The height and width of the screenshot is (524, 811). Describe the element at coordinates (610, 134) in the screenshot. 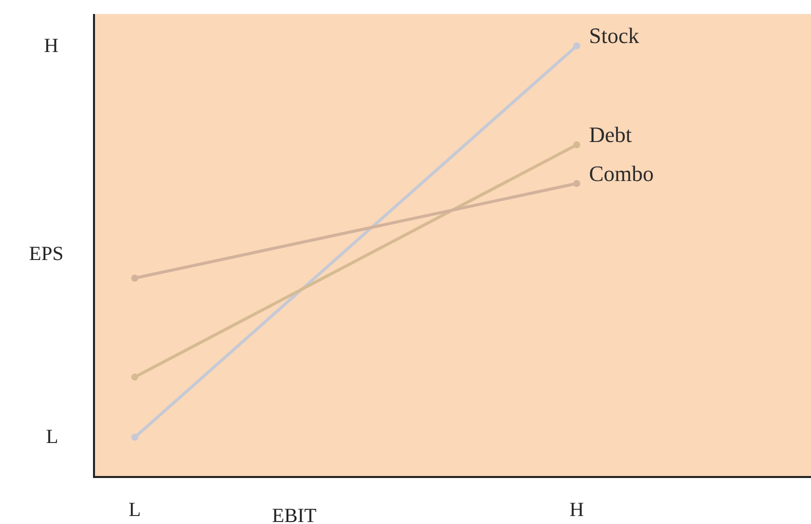

I see `series-label: Debt` at that location.